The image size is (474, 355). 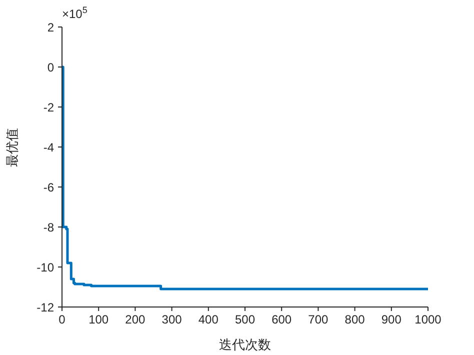 What do you see at coordinates (318, 319) in the screenshot?
I see `x-tick-label: 700` at bounding box center [318, 319].